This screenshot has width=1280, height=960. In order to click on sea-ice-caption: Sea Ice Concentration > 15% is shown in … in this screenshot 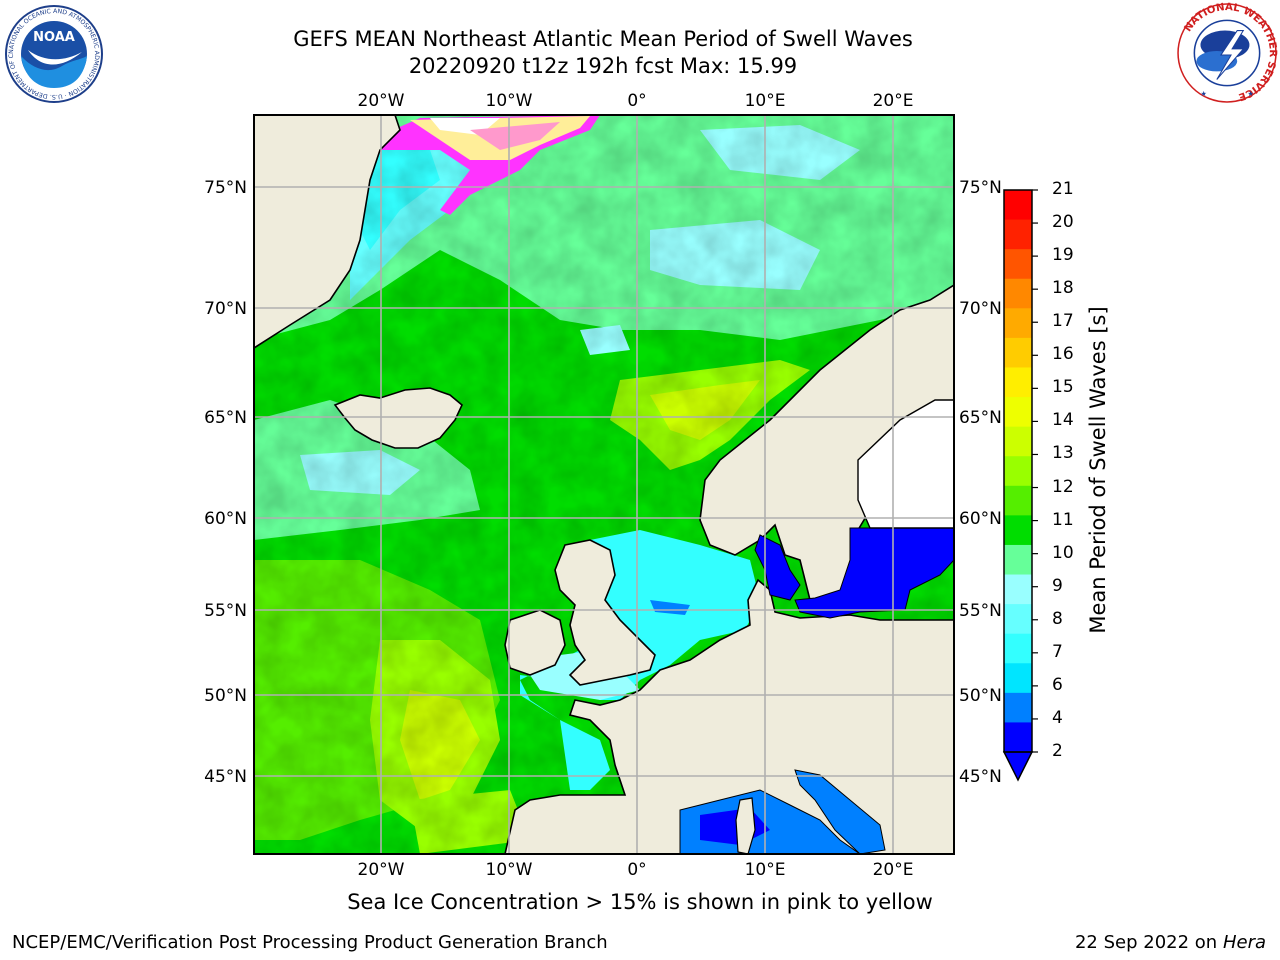, I will do `click(640, 902)`.